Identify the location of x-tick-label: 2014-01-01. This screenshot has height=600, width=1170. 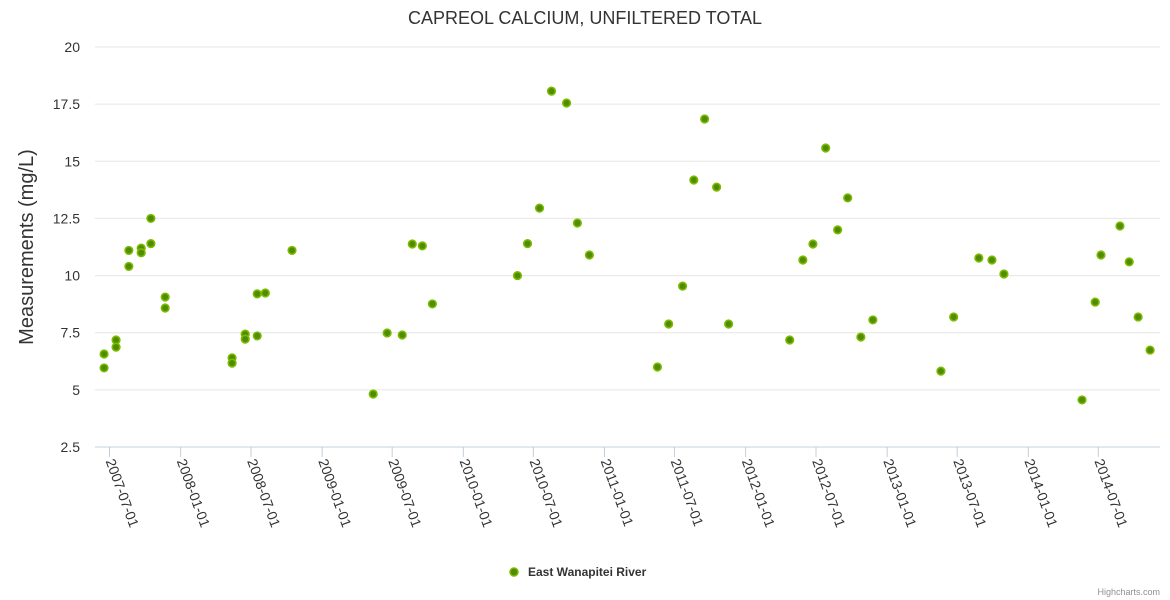
(1041, 493).